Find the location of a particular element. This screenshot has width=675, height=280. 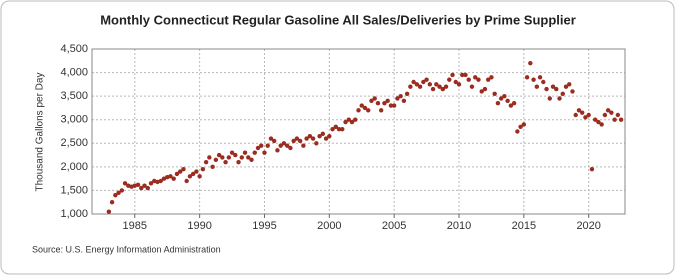

x-tick-label: 1985 is located at coordinates (135, 226).